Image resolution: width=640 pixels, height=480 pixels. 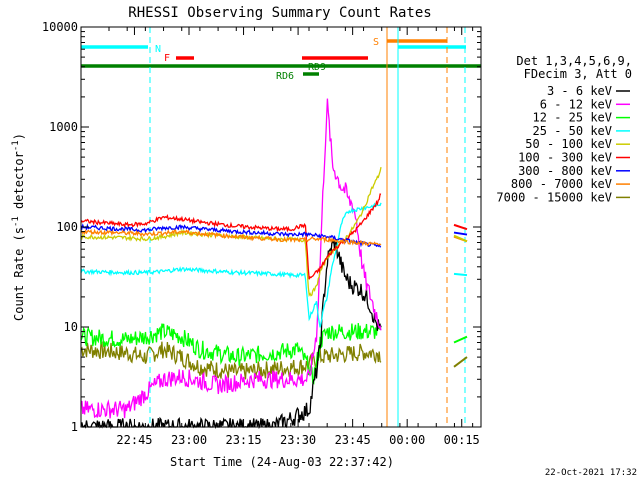 What do you see at coordinates (231, 360) in the screenshot?
I see `series-line-7000-15000-kev` at bounding box center [231, 360].